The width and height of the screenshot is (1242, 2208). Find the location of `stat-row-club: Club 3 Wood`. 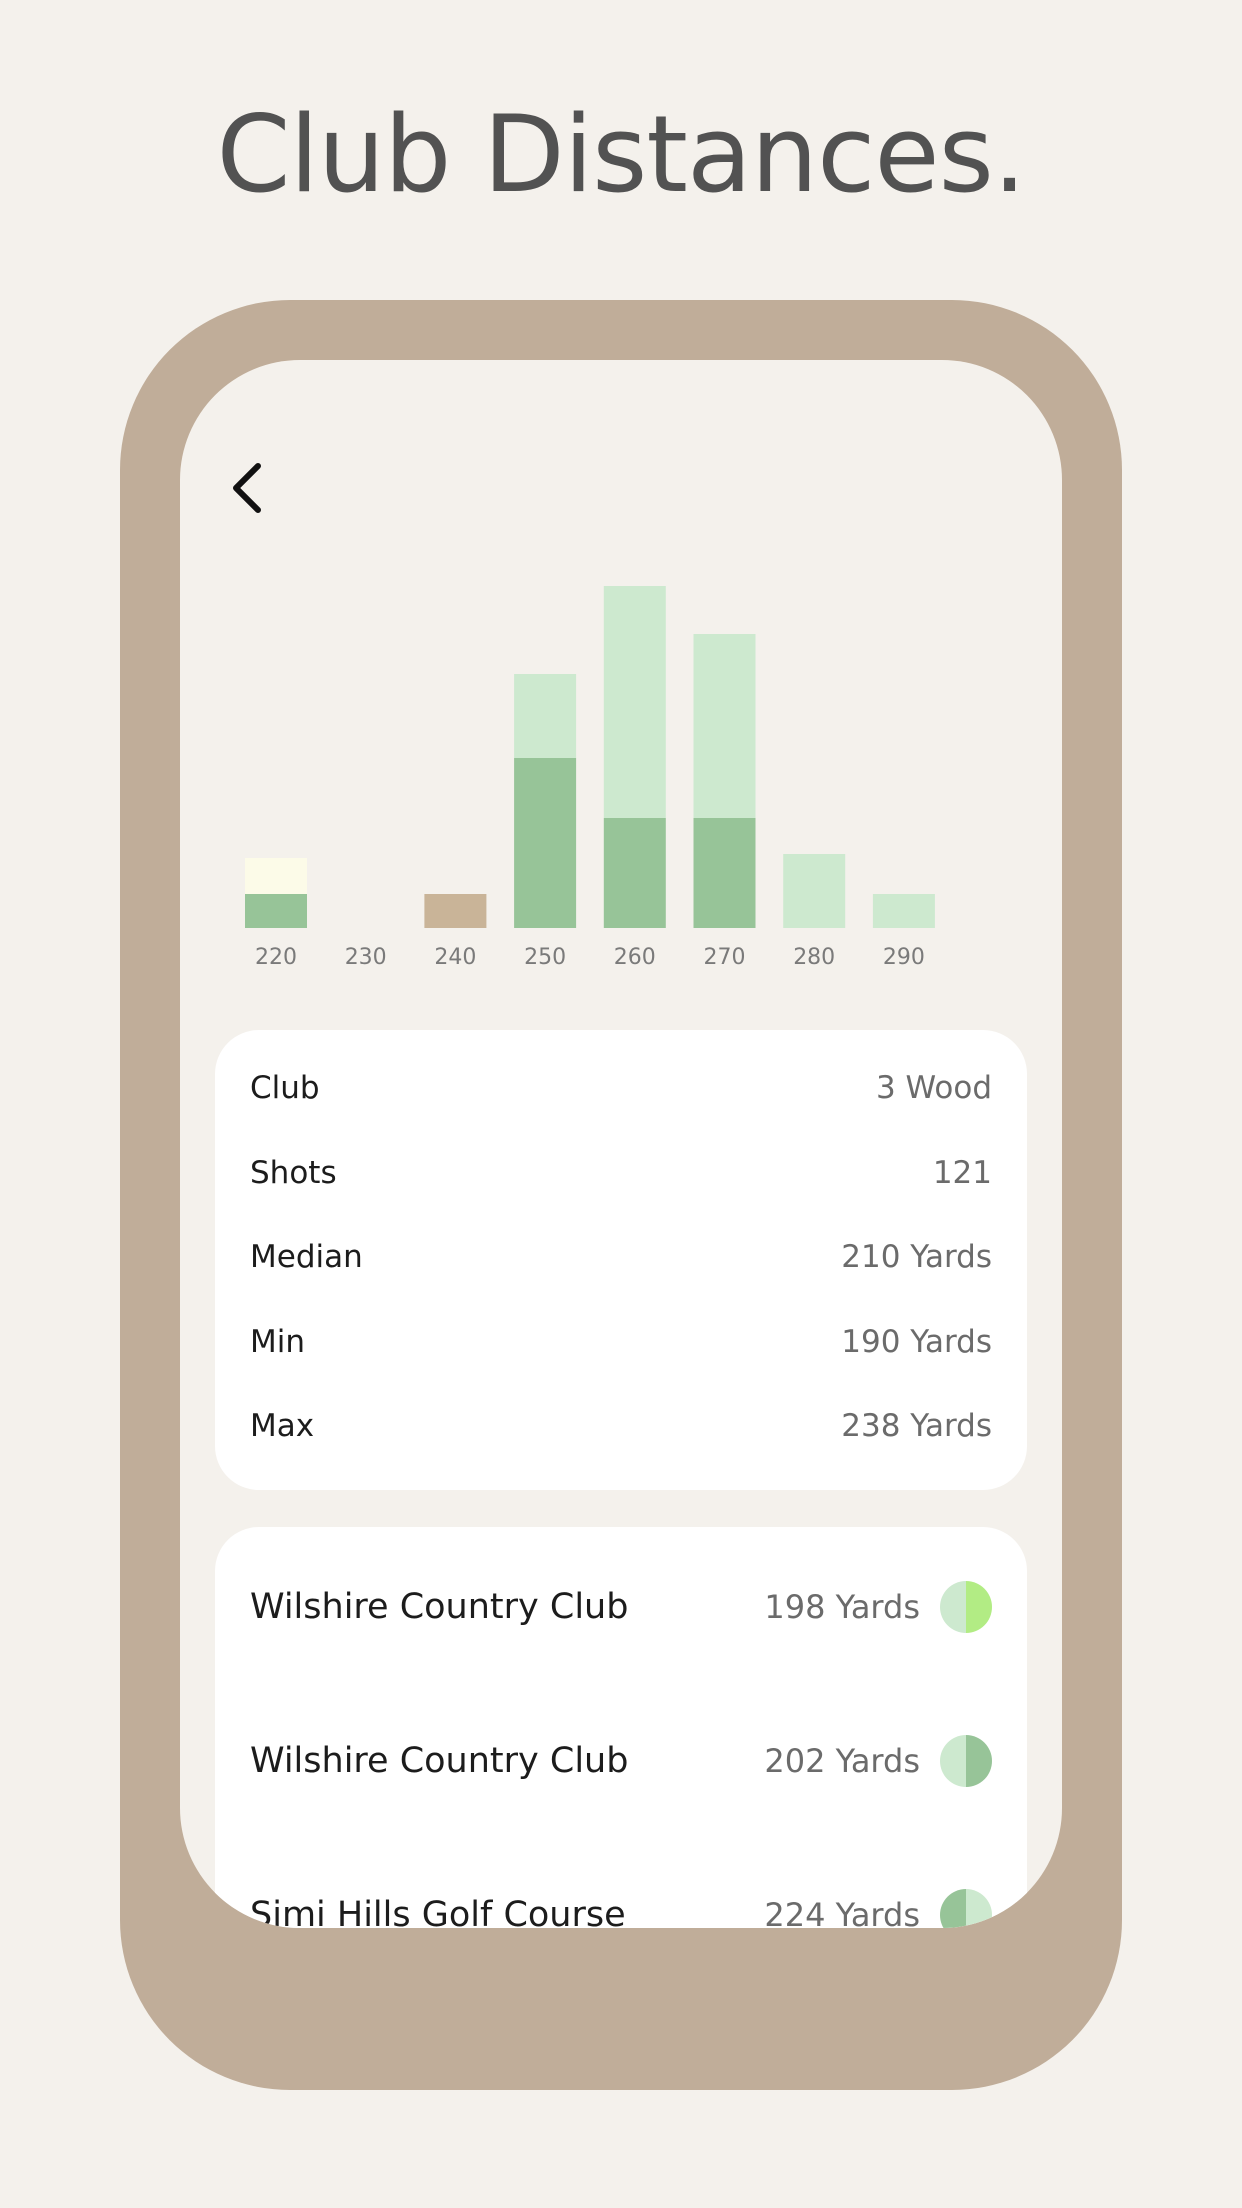

stat-row-club: Club 3 Wood is located at coordinates (621, 1088).